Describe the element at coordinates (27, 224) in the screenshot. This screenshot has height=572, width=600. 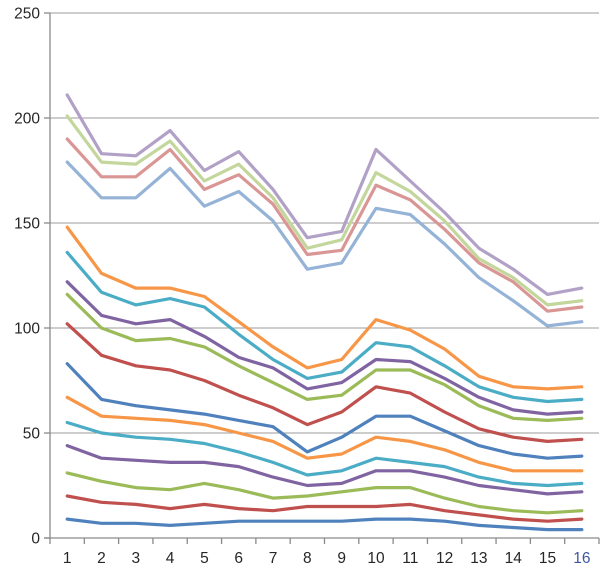
I see `y-tick-label-150: 150` at that location.